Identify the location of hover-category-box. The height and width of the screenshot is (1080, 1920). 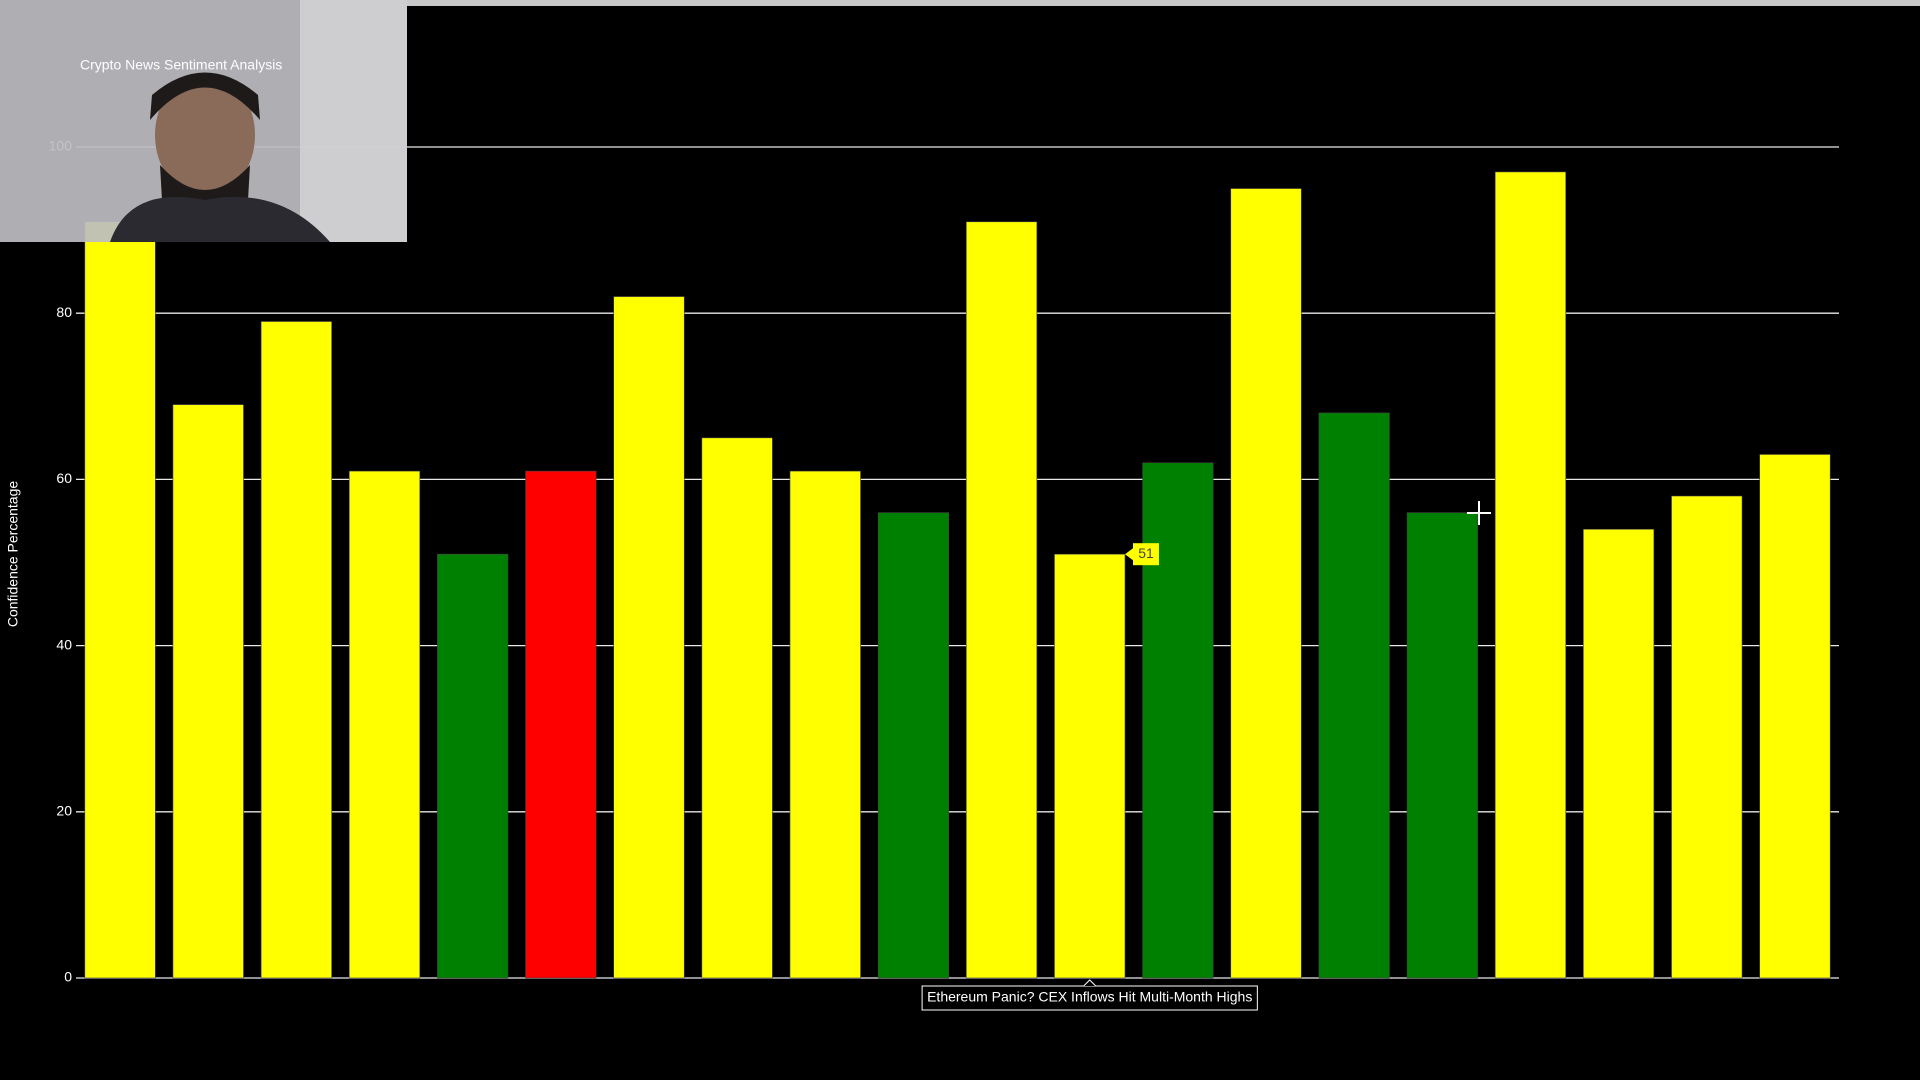
(1089, 998).